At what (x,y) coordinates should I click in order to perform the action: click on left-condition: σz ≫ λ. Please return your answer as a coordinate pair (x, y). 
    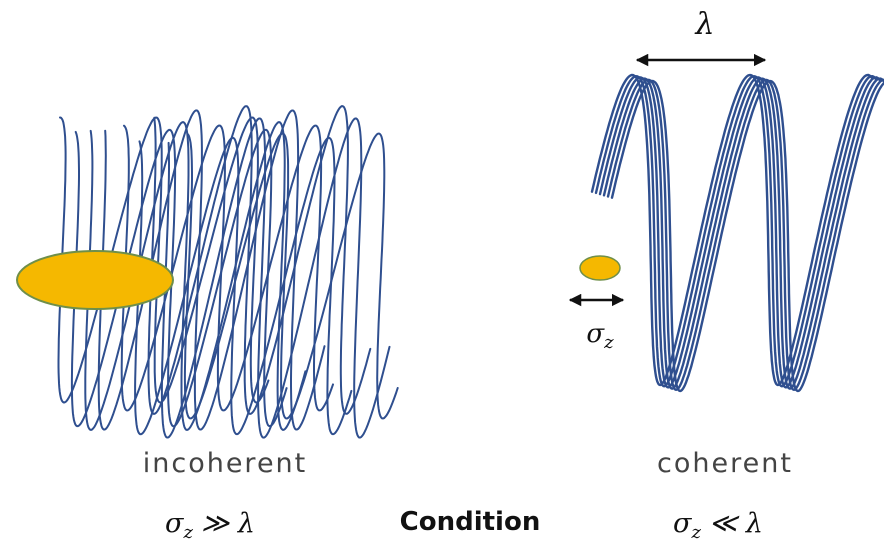
    Looking at the image, I should click on (210, 525).